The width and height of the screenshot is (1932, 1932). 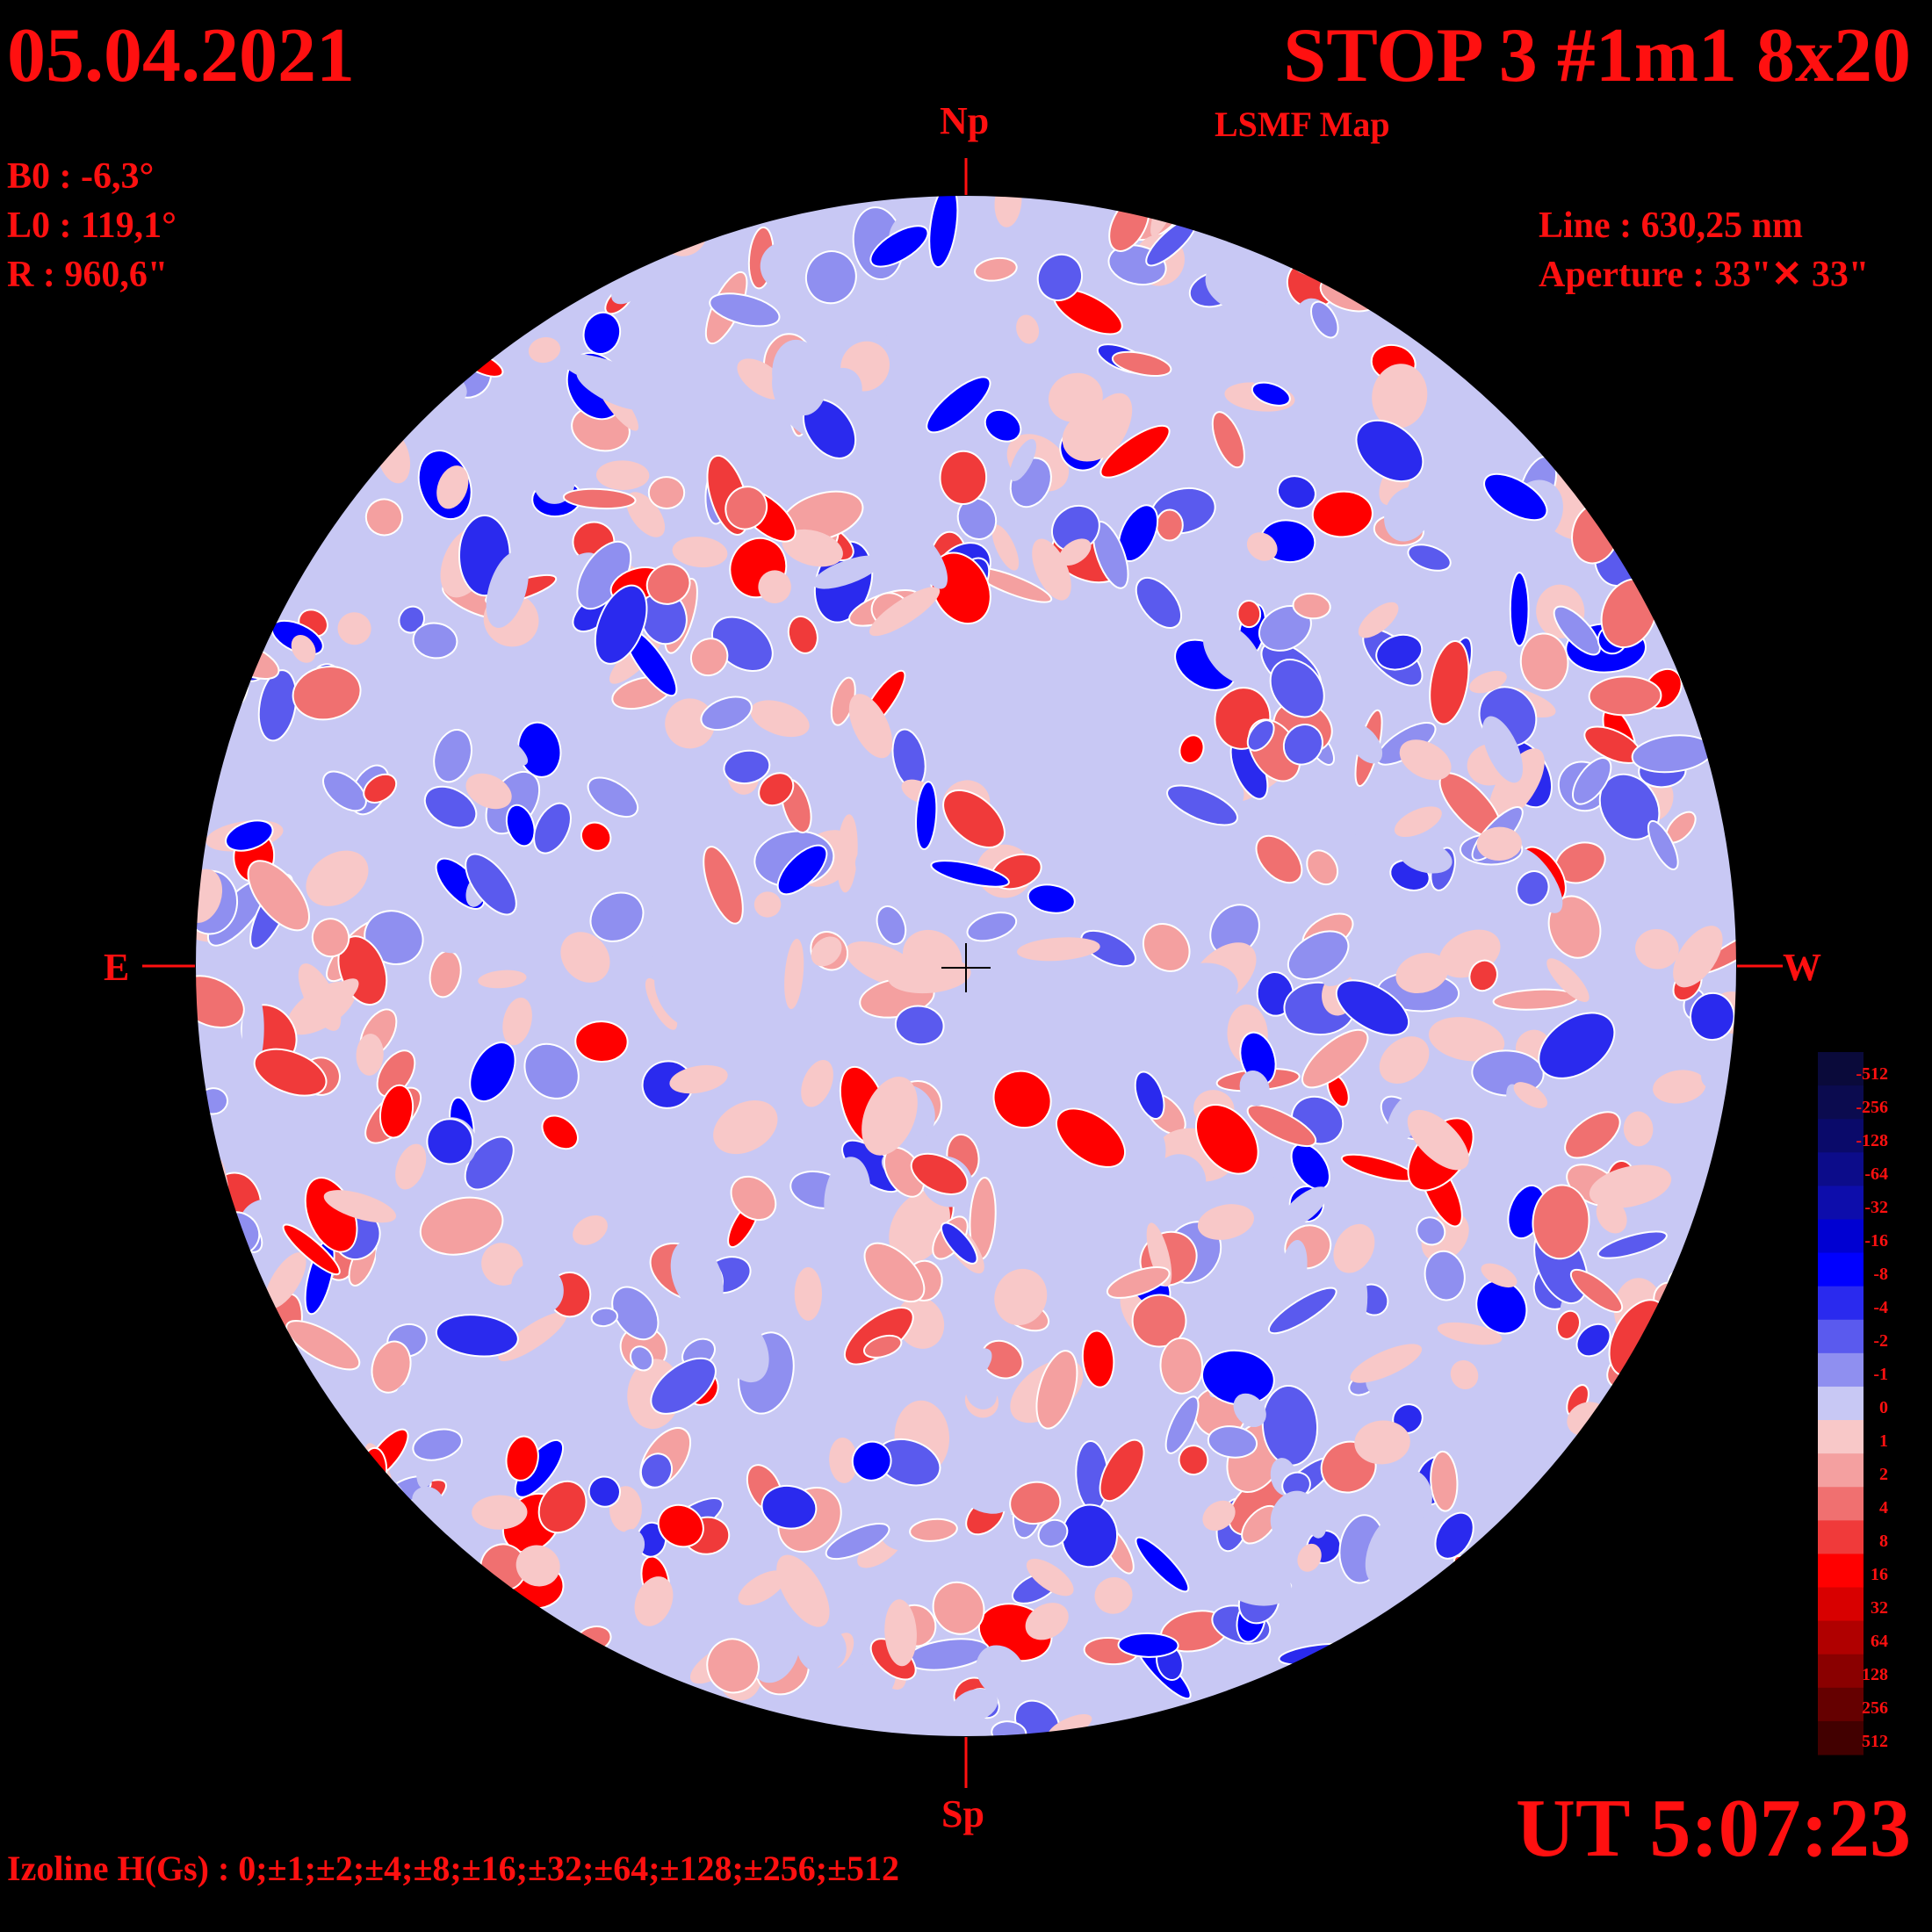 I want to click on map-subtitle: LSMF Map, so click(x=1302, y=124).